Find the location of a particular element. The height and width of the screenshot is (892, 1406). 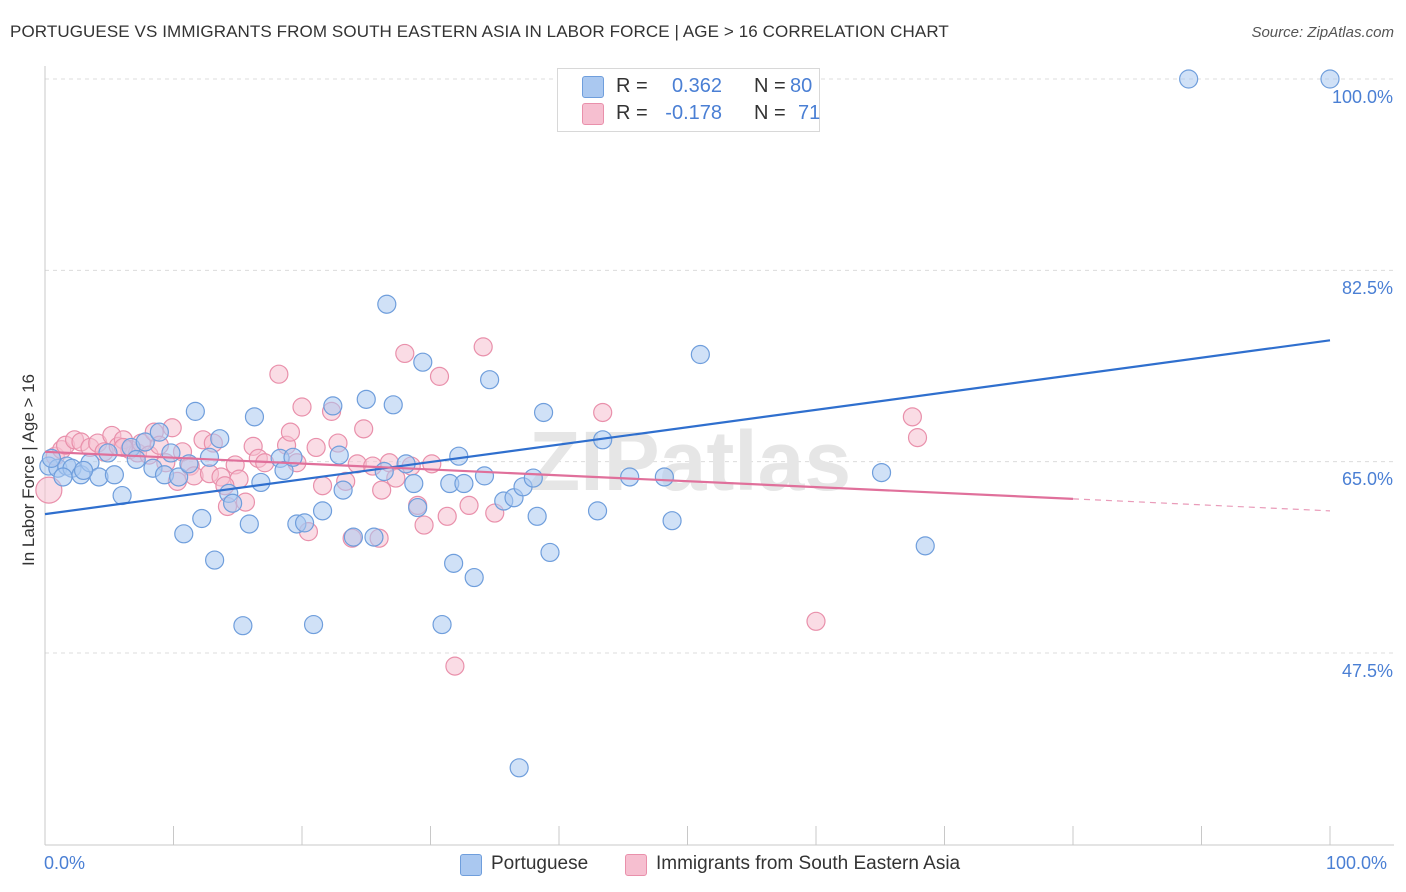

y-tick-label: 100.0% is located at coordinates (1362, 97).